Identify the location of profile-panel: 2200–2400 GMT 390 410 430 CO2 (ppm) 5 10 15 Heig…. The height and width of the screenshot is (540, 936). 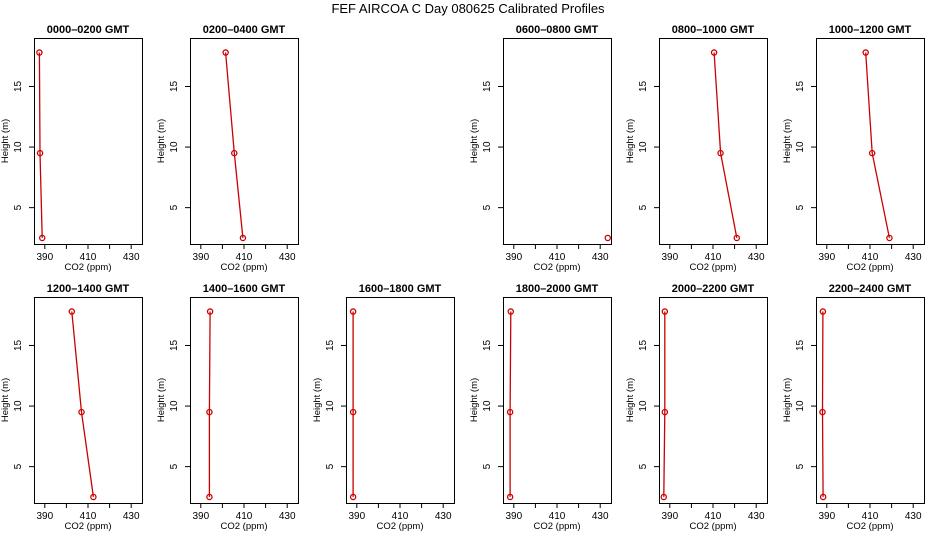
(853, 407).